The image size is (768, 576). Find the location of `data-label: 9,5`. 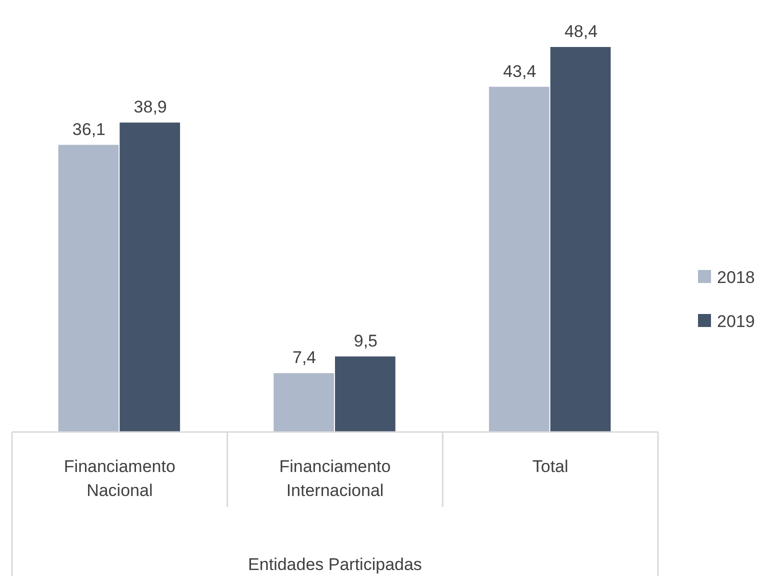

data-label: 9,5 is located at coordinates (366, 340).